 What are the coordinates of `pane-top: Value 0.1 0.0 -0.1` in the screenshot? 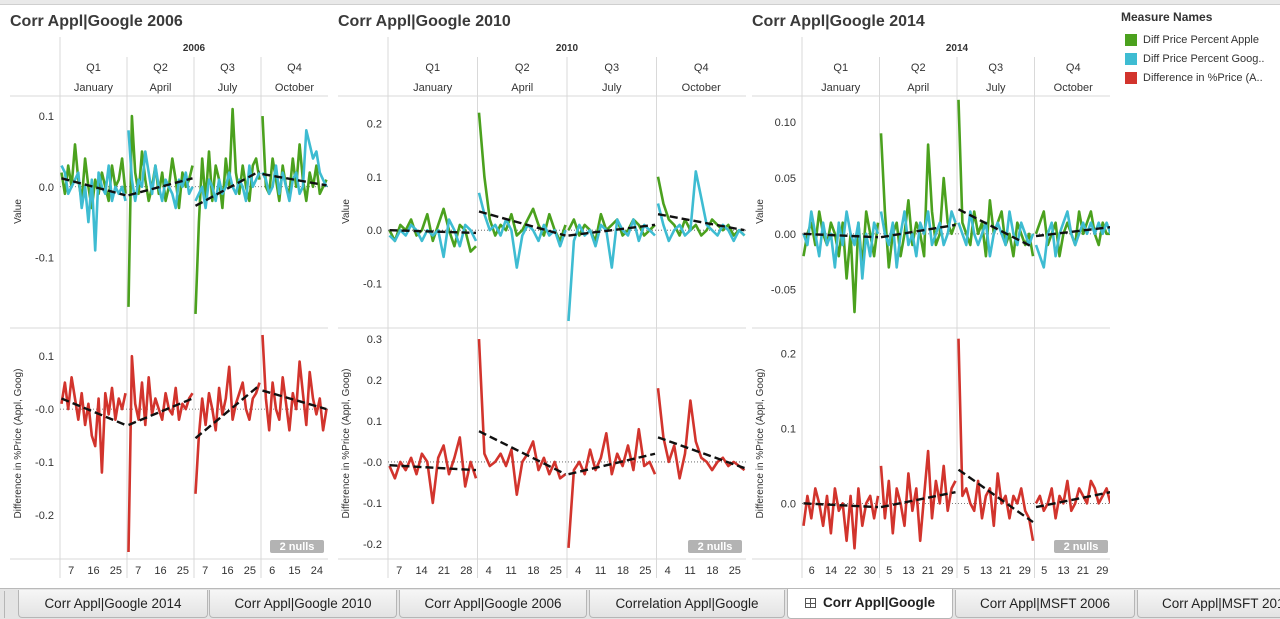 It's located at (170, 210).